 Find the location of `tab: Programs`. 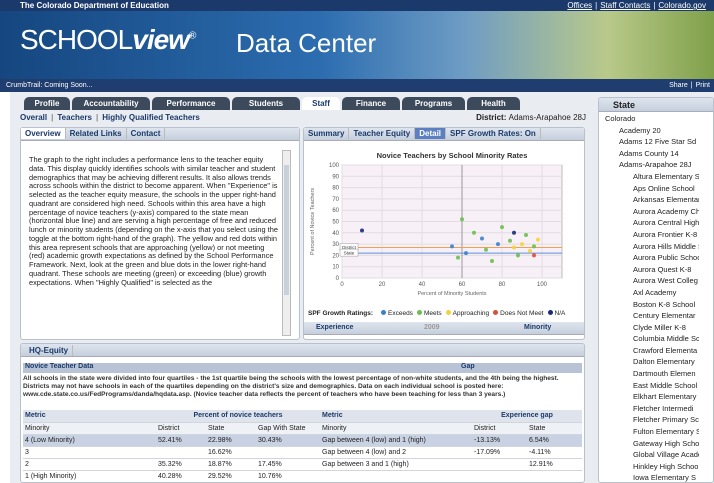

tab: Programs is located at coordinates (433, 103).